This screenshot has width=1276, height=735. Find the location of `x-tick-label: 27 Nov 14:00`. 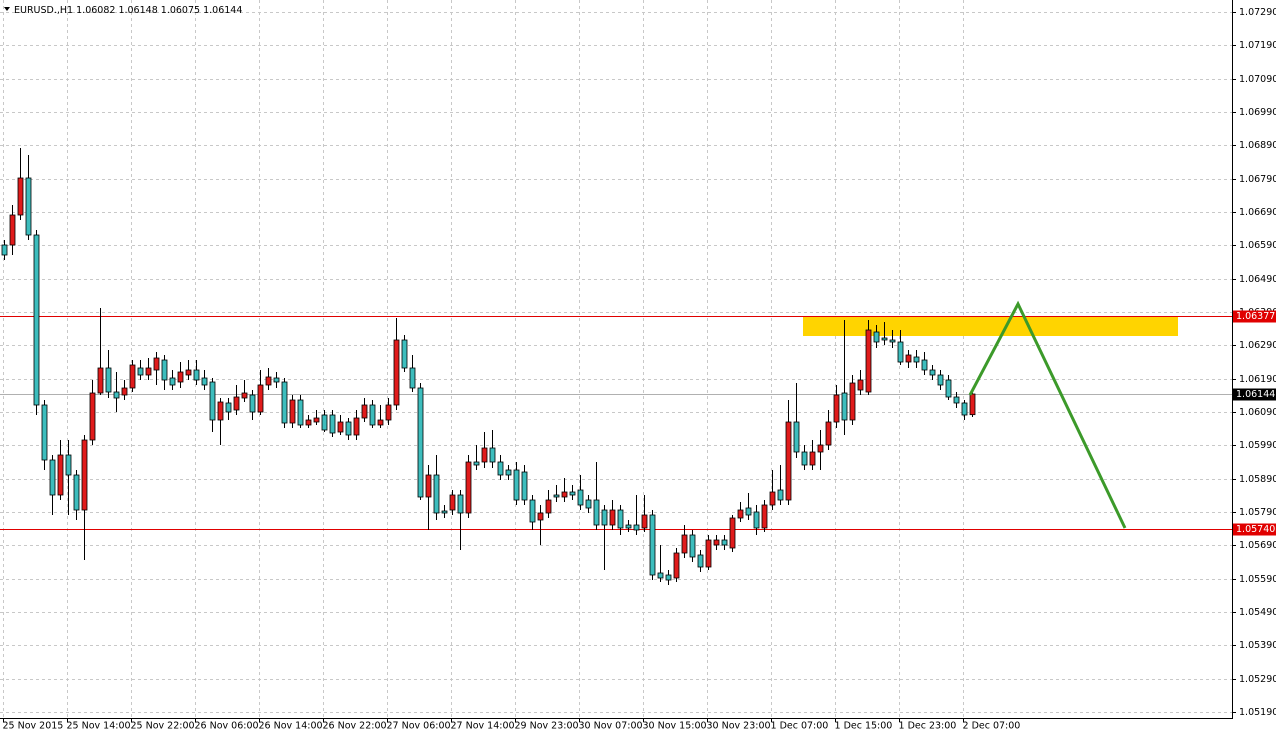

x-tick-label: 27 Nov 14:00 is located at coordinates (483, 726).